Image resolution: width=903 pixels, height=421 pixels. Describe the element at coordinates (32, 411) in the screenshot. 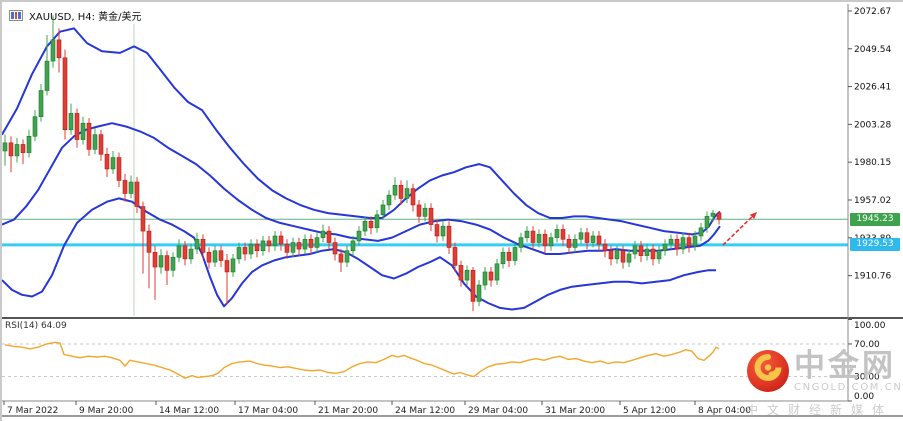

I see `time-tick-label: 7 Mar 2022` at that location.